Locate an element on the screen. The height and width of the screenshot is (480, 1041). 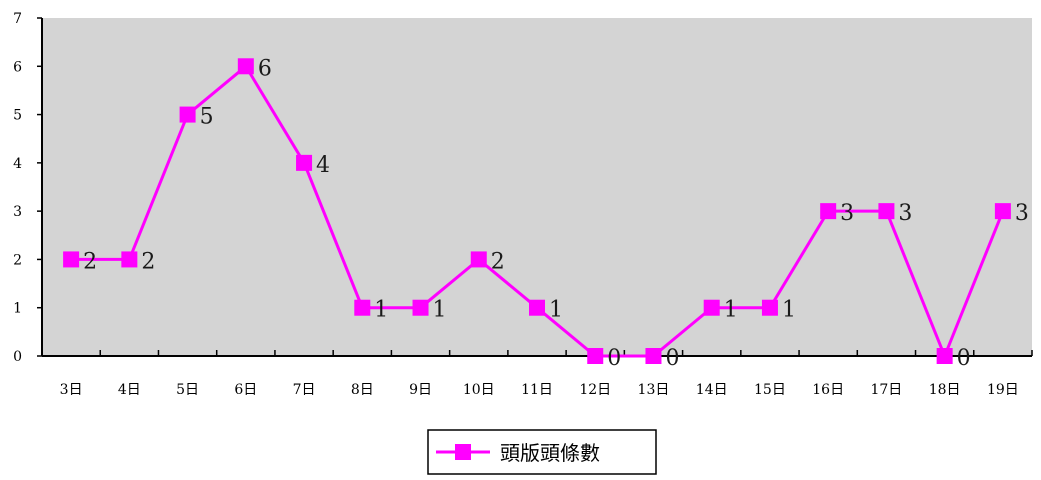
x-tick-label: 3日 is located at coordinates (71, 390).